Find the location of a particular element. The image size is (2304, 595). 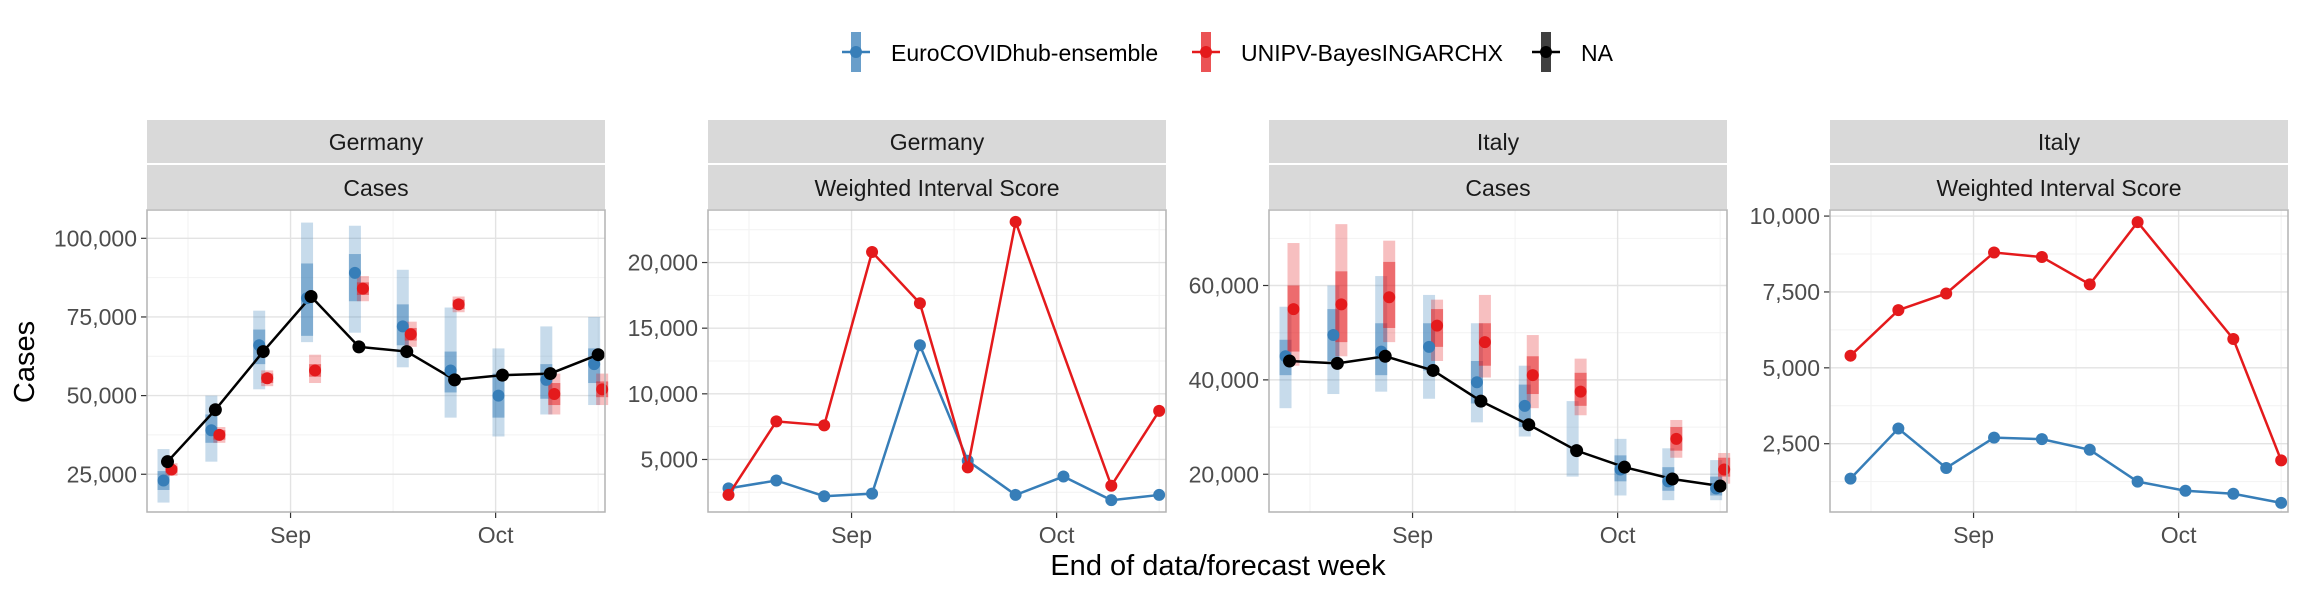

y-tick-label: 25,000 is located at coordinates (102, 474).